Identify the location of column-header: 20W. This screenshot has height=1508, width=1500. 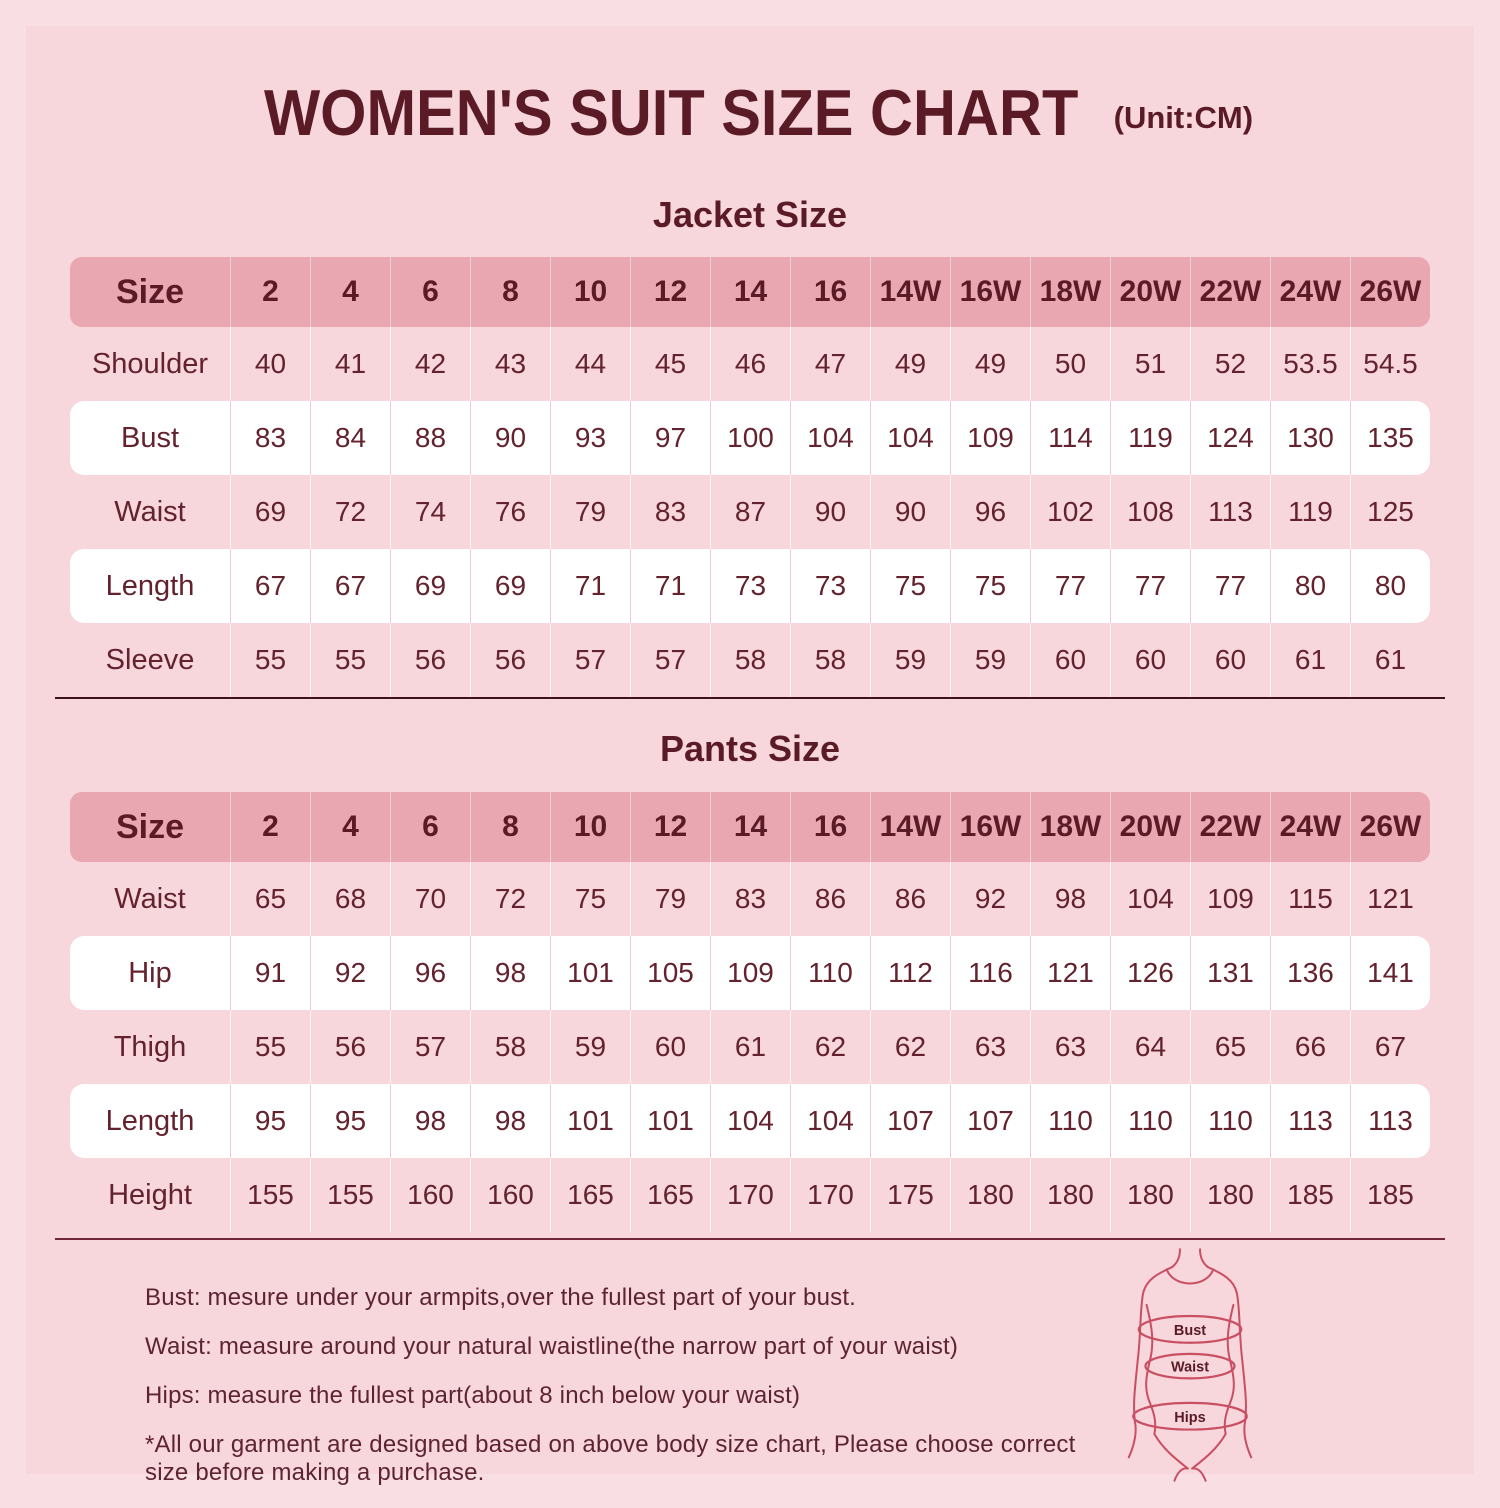
(1150, 827).